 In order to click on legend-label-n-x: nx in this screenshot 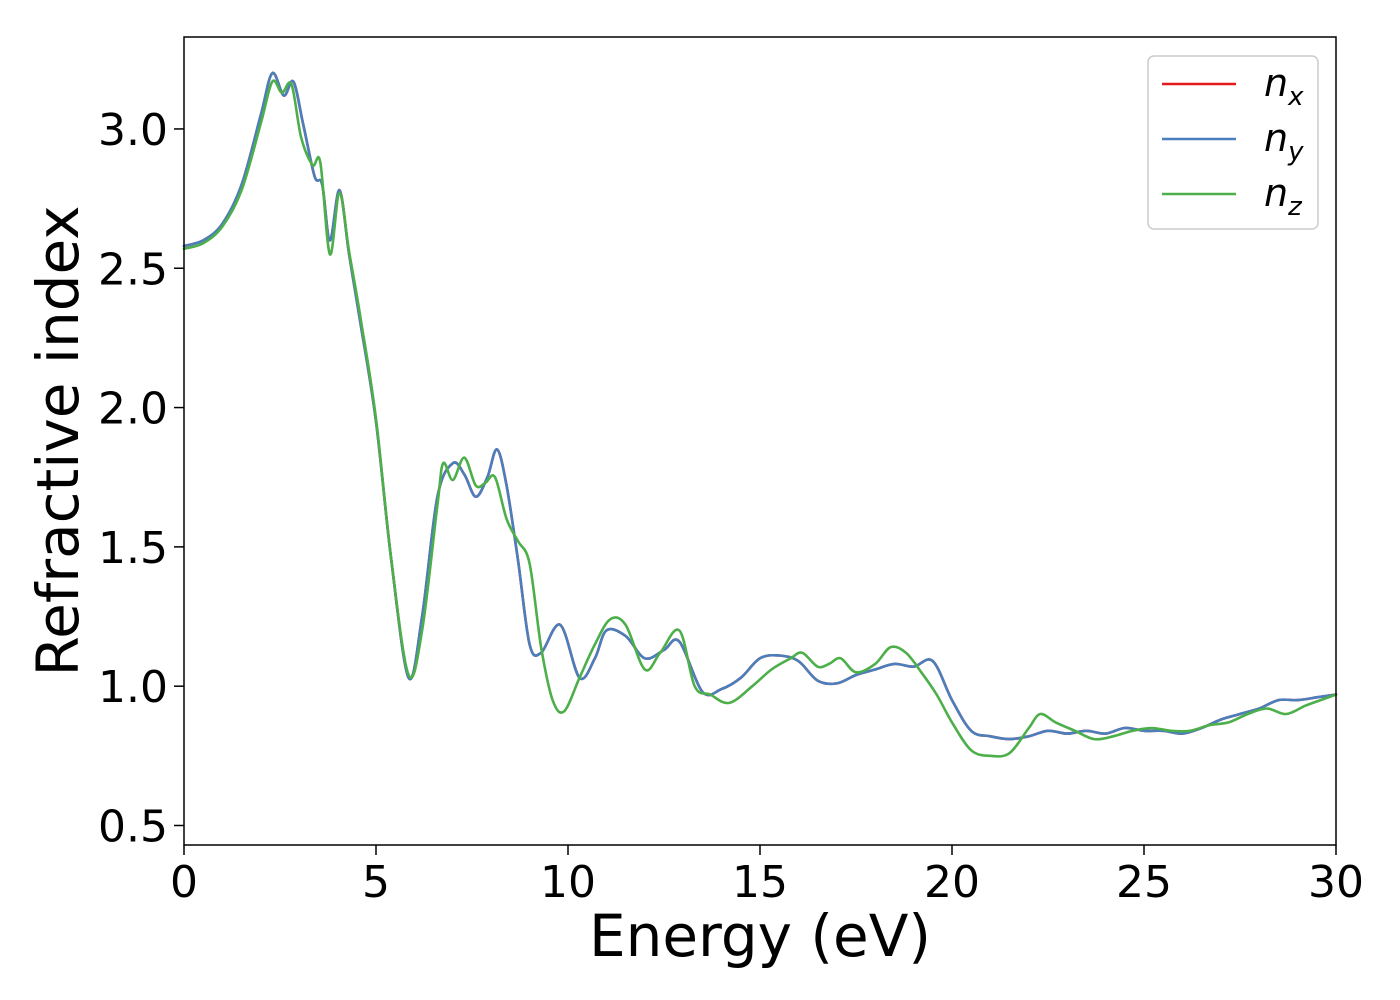, I will do `click(1284, 86)`.